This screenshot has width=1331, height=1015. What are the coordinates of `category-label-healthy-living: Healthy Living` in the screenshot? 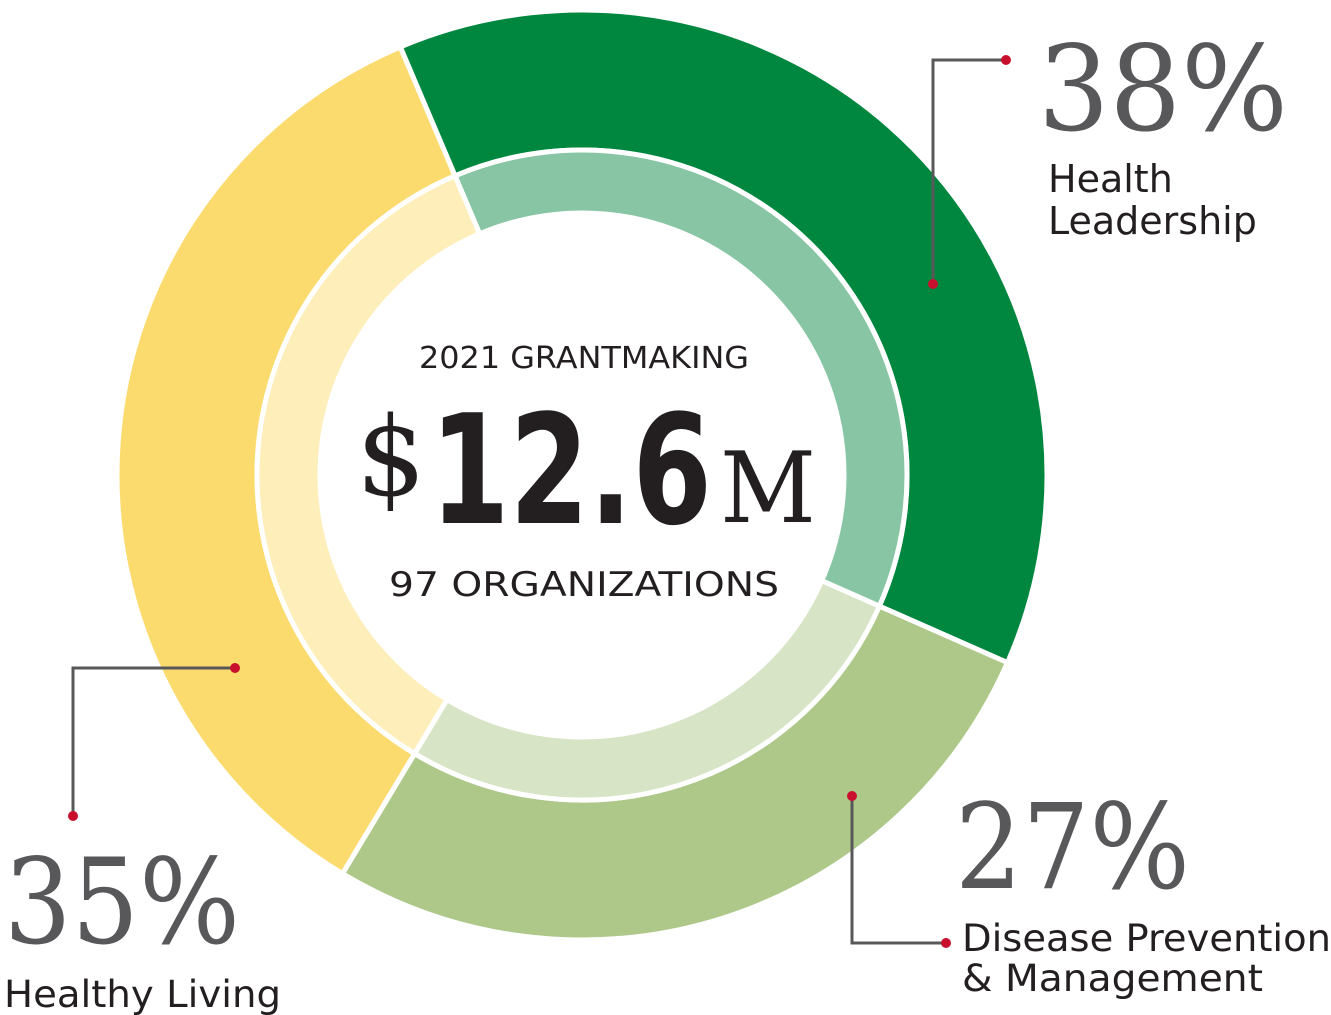 It's located at (142, 994).